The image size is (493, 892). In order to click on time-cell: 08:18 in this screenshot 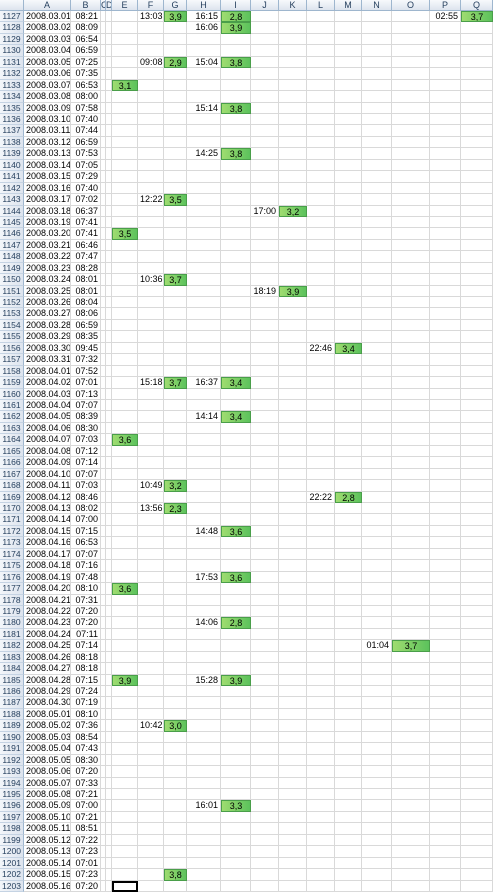, I will do `click(86, 657)`.